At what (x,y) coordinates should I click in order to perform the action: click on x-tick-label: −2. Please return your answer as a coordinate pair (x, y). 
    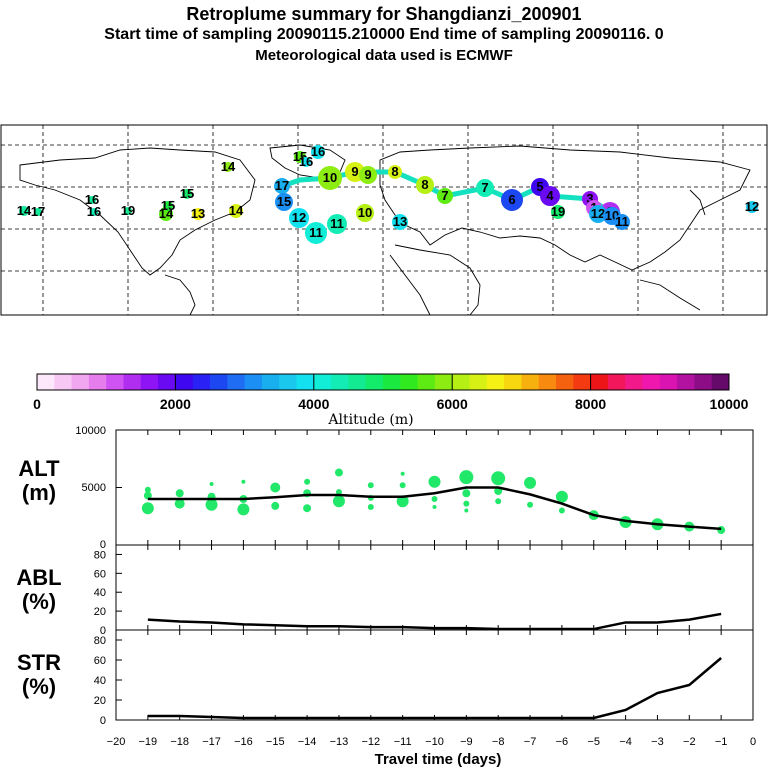
    Looking at the image, I should click on (689, 742).